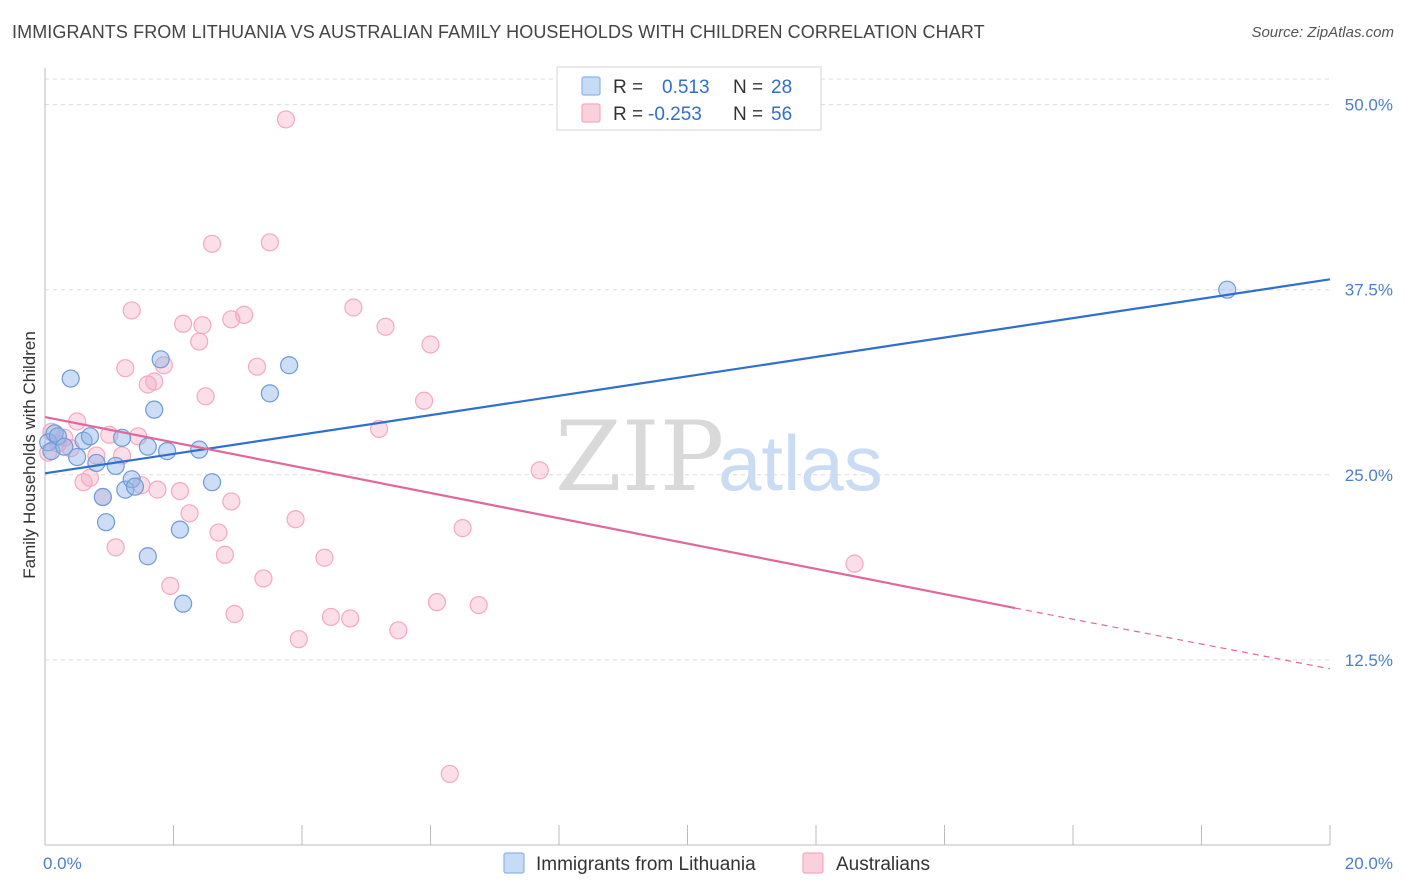 The width and height of the screenshot is (1406, 892). I want to click on bottom-legend-swatch-australians, so click(813, 863).